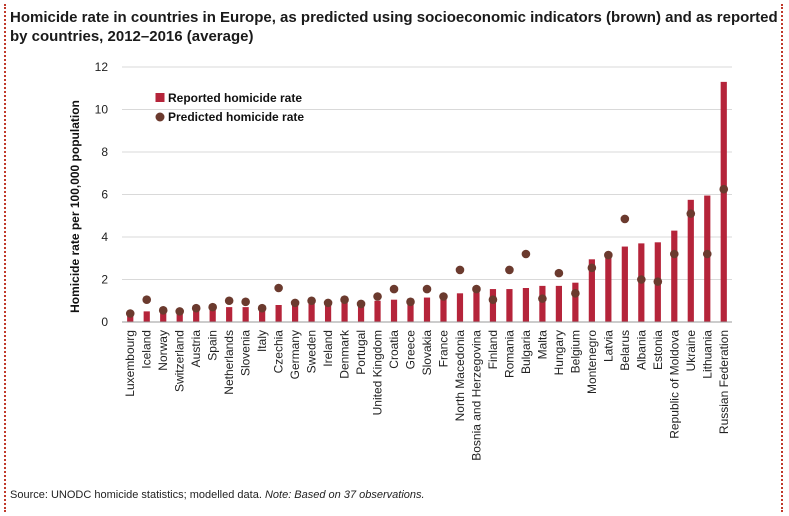 This screenshot has width=789, height=516. I want to click on x-tick-label: Netherlands, so click(229, 362).